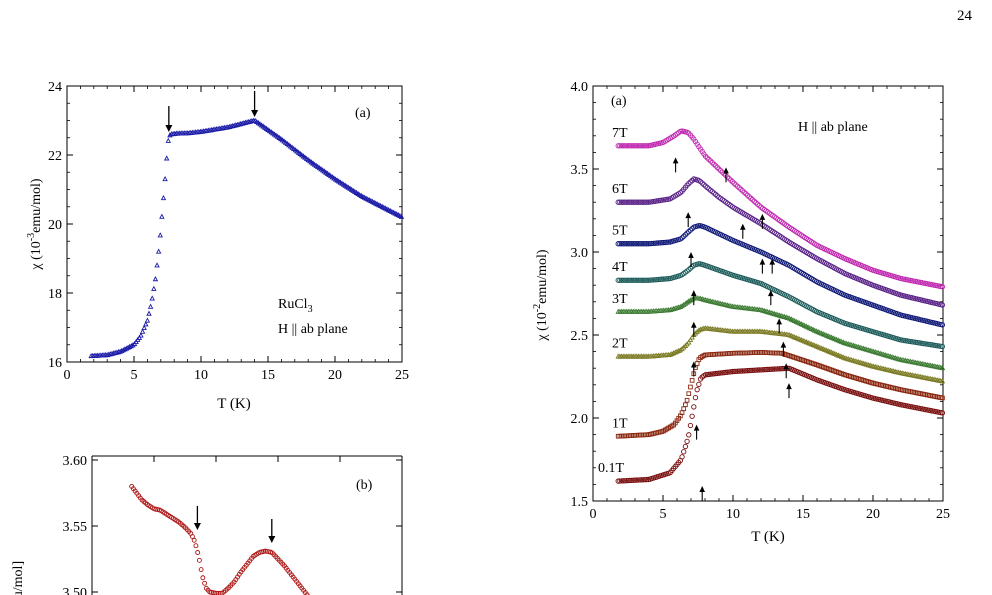  I want to click on series-7t: 7T, so click(779, 208).